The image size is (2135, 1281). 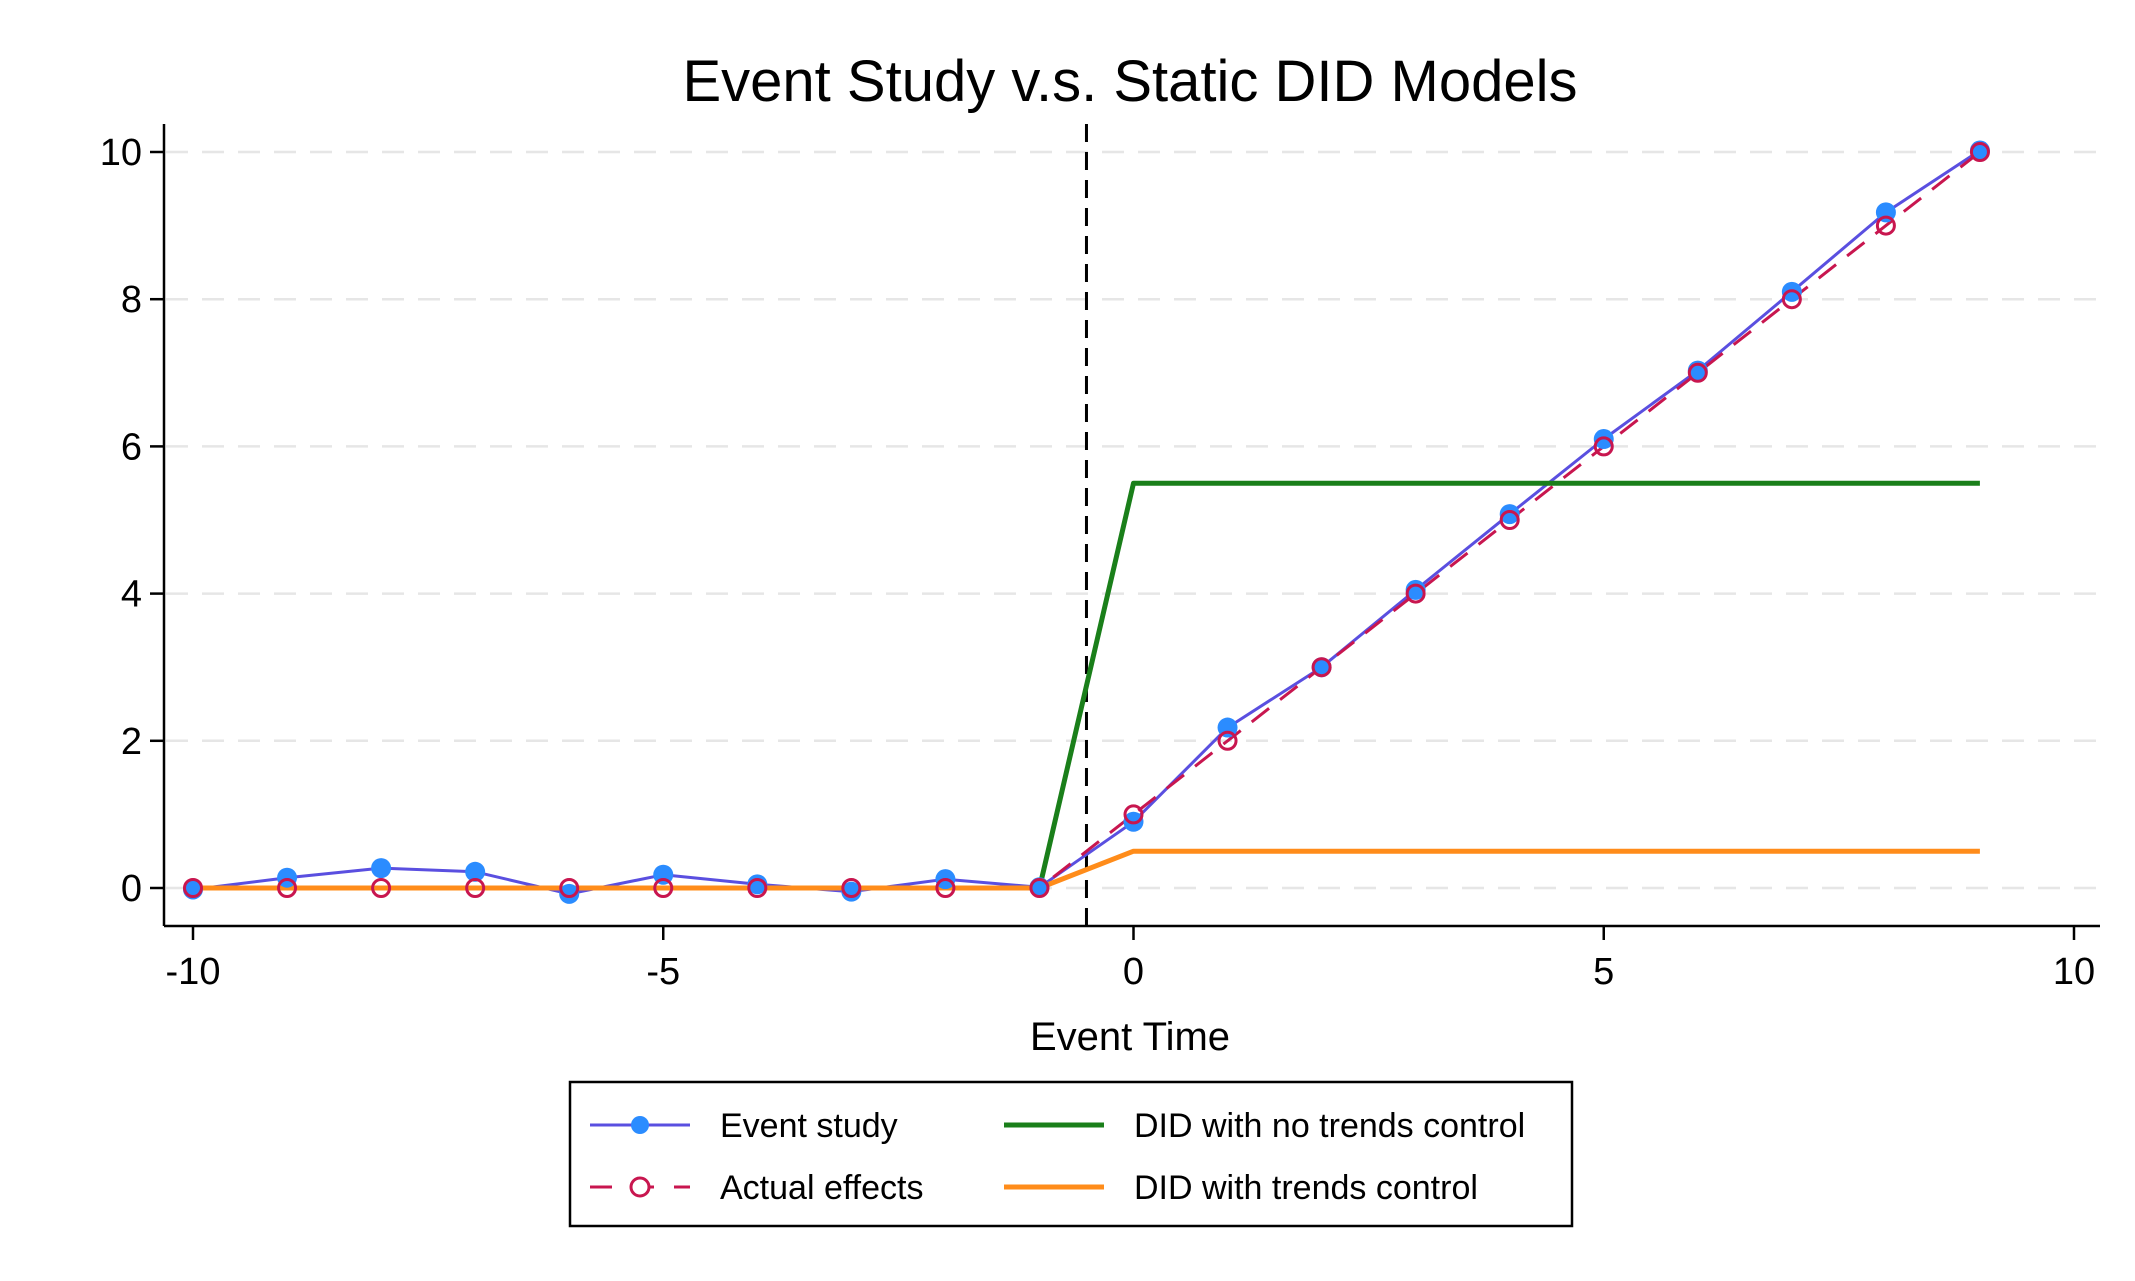 I want to click on y-tick-label-0: 0, so click(x=131, y=889).